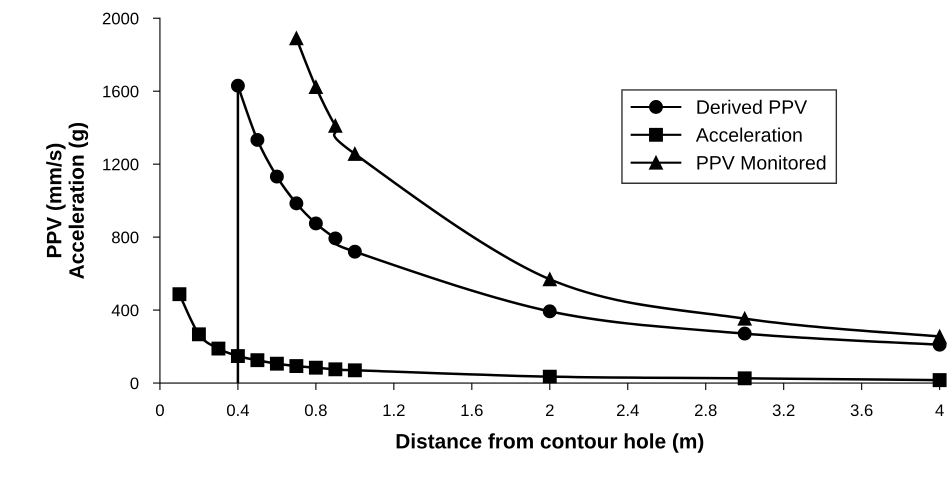  I want to click on y-tick-label: 1200, so click(120, 164).